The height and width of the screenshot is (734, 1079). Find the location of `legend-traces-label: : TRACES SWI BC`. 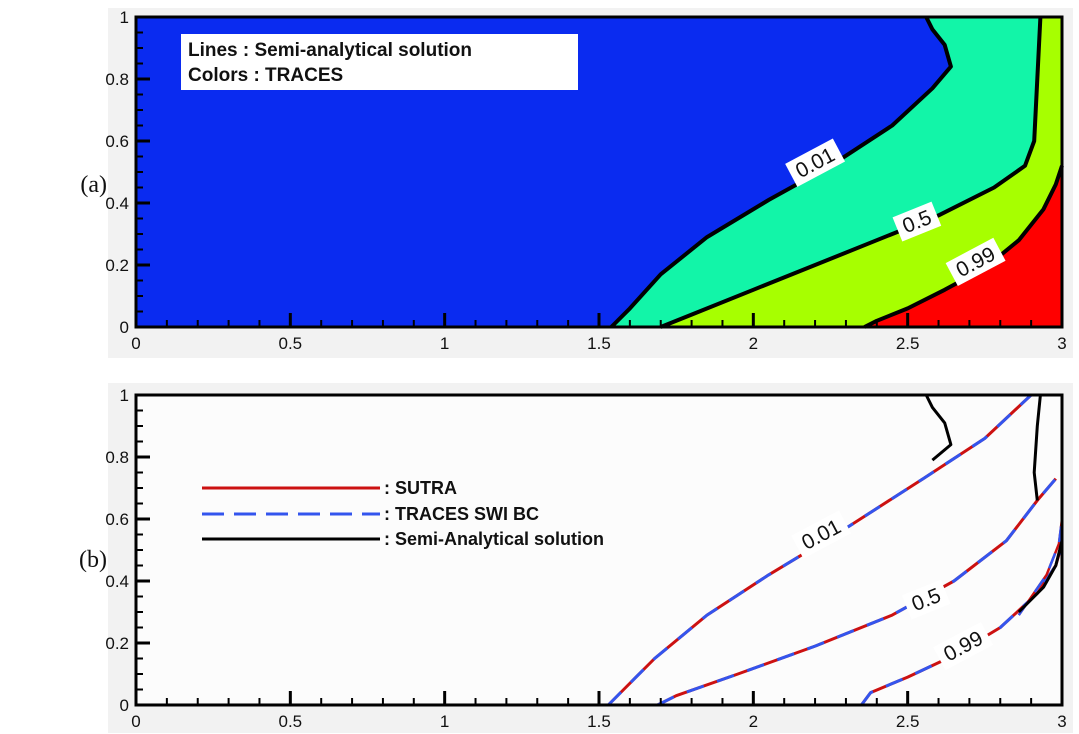

legend-traces-label: : TRACES SWI BC is located at coordinates (461, 514).